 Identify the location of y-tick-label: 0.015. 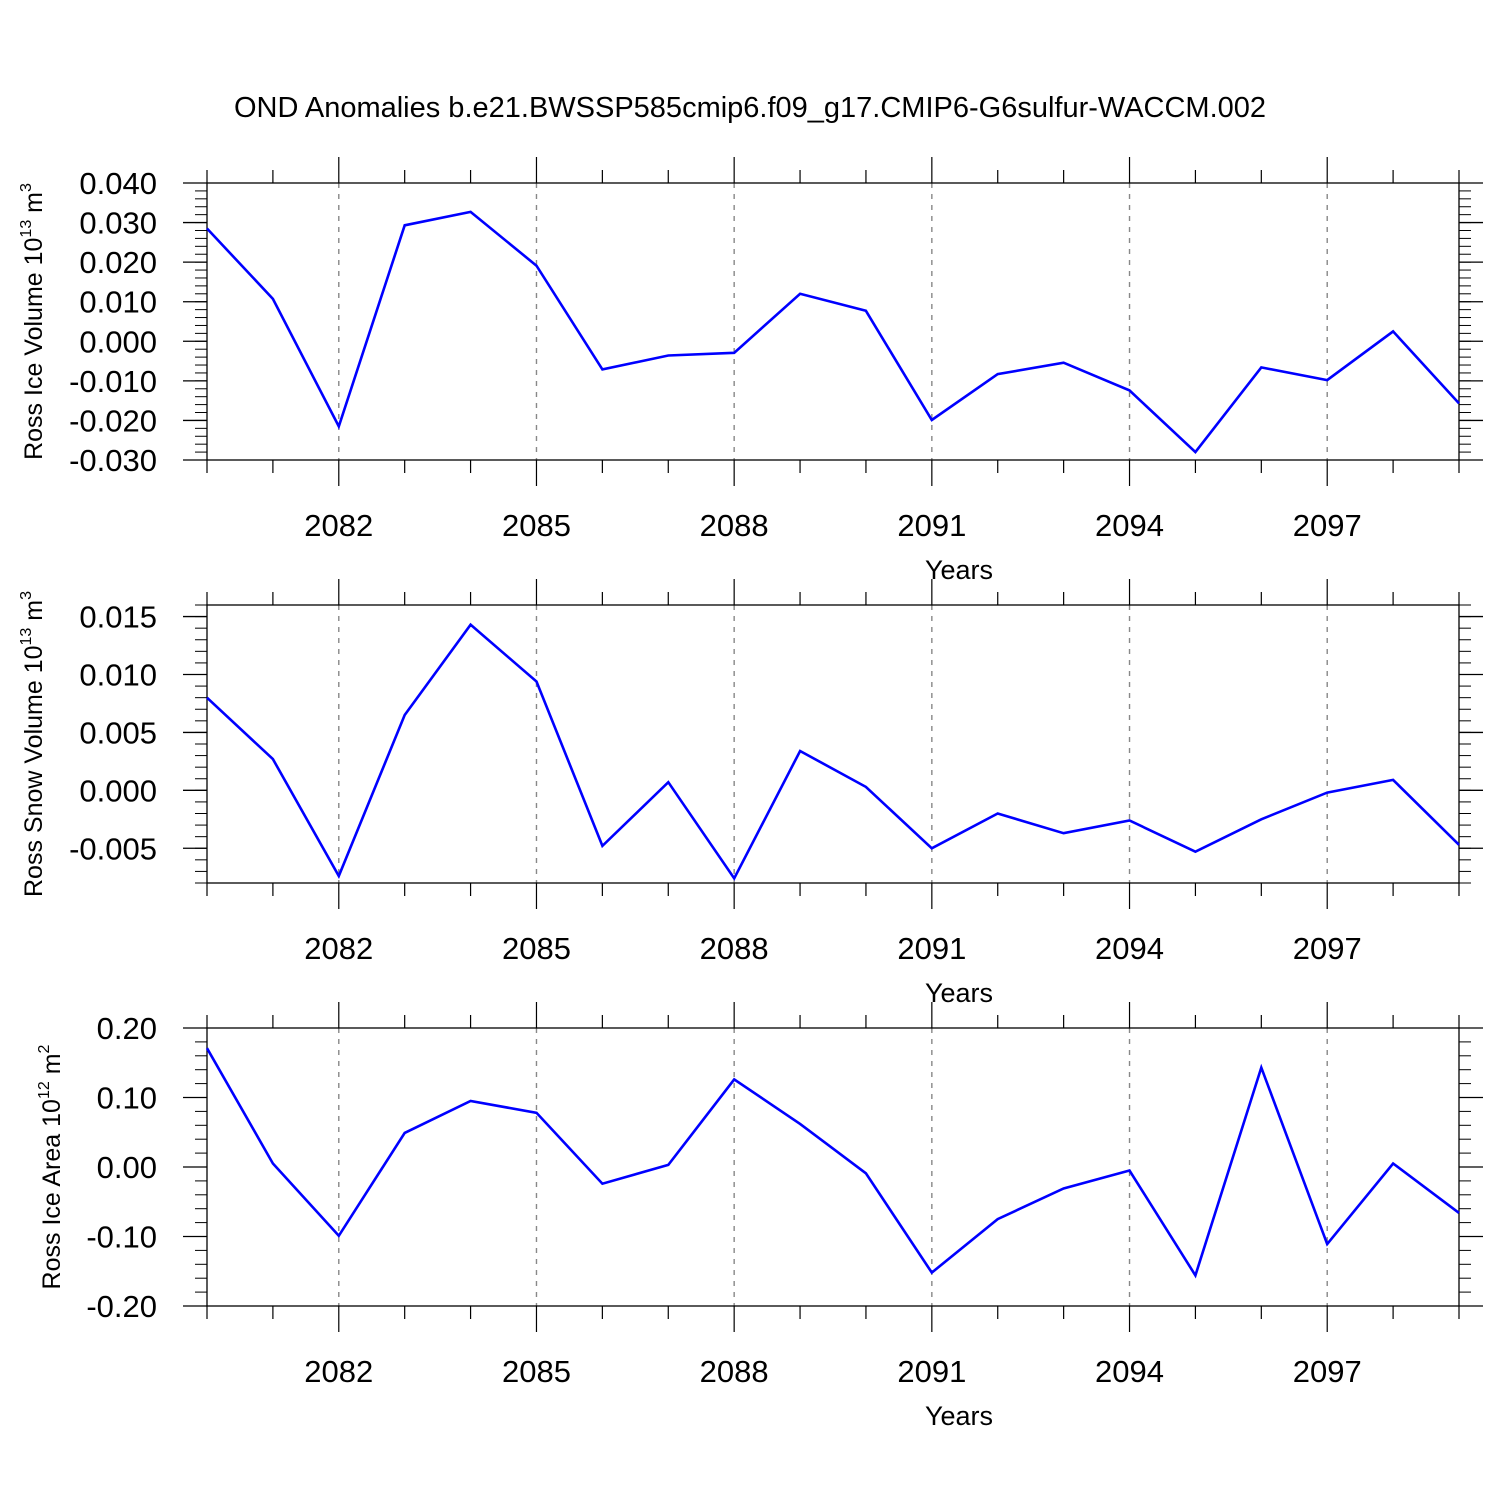
(118, 617).